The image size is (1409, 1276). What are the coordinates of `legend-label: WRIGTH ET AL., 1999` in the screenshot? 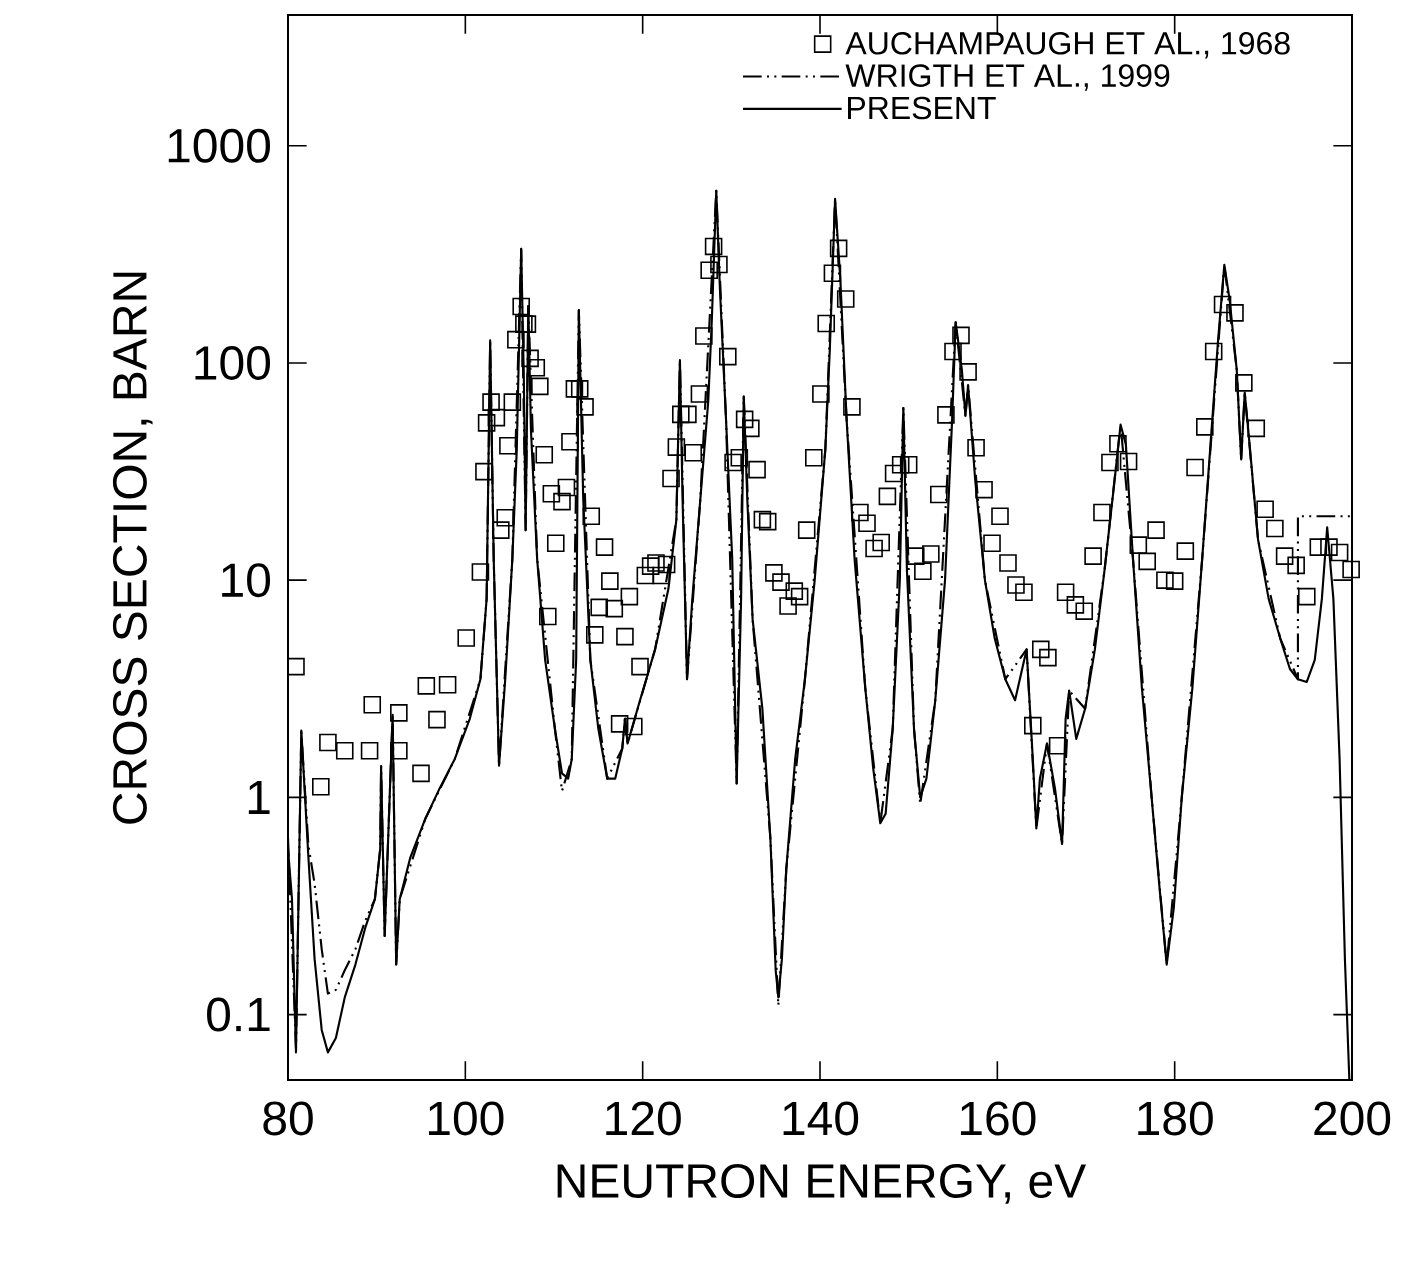 It's located at (1007, 77).